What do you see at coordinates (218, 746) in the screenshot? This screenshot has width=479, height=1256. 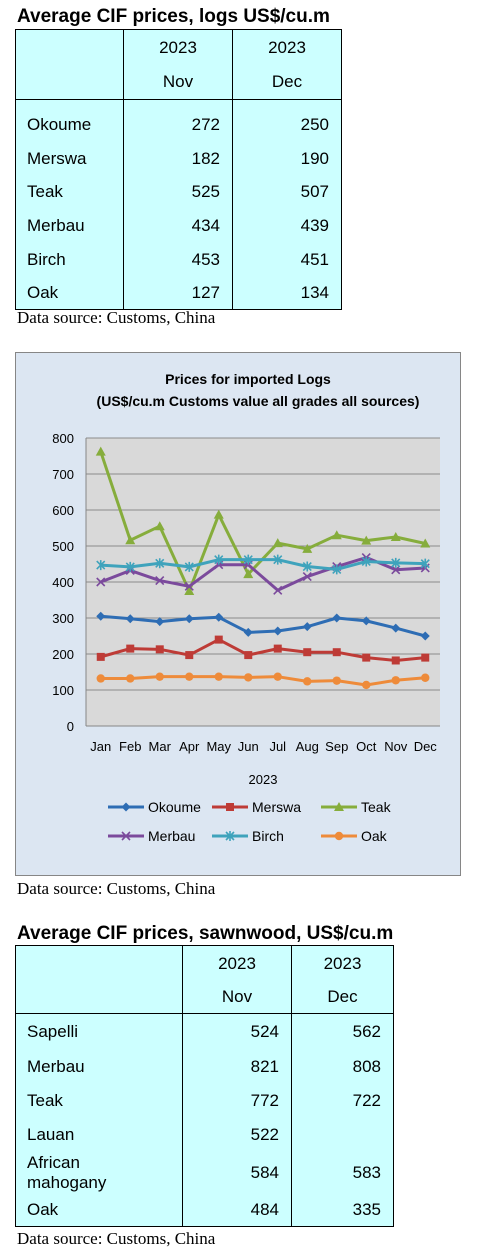 I see `x-tick-label: May` at bounding box center [218, 746].